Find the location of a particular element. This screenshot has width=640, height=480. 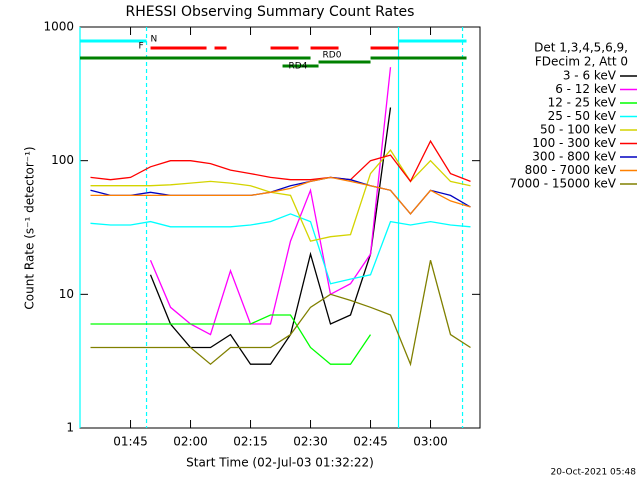

footer-date: 20-Oct-2021 05:48 is located at coordinates (594, 473).